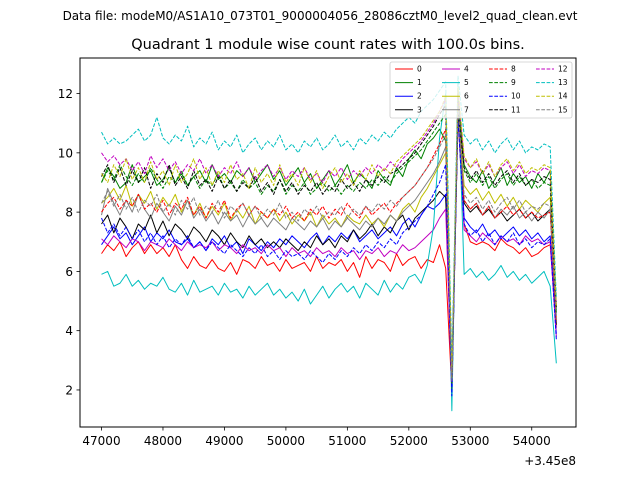  What do you see at coordinates (419, 96) in the screenshot?
I see `legend-label-2: 2` at bounding box center [419, 96].